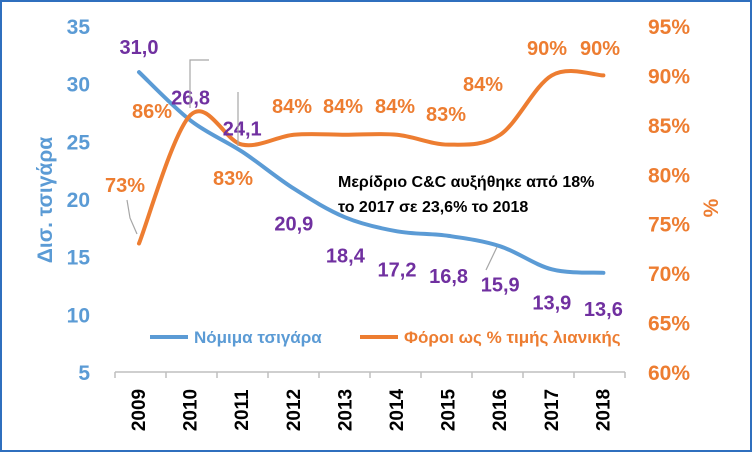  What do you see at coordinates (466, 182) in the screenshot?
I see `annotation-line-1: Μερίδριο C&C αυξήθηκε από 18%` at bounding box center [466, 182].